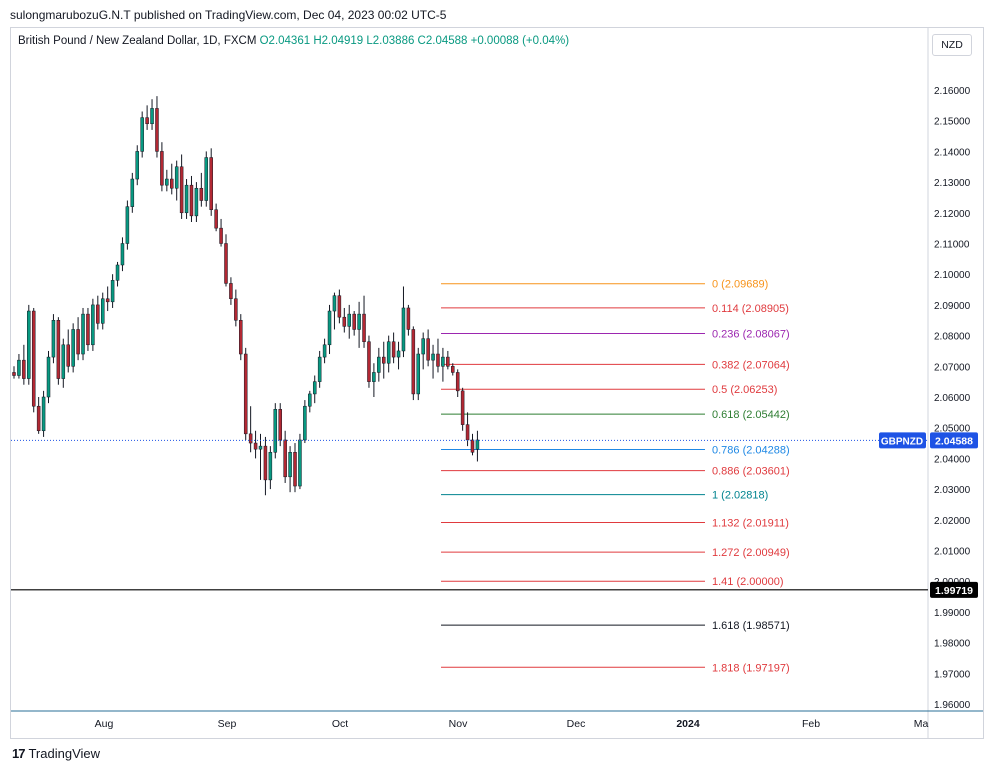  What do you see at coordinates (952, 152) in the screenshot?
I see `y-tick-label: 2.14000` at bounding box center [952, 152].